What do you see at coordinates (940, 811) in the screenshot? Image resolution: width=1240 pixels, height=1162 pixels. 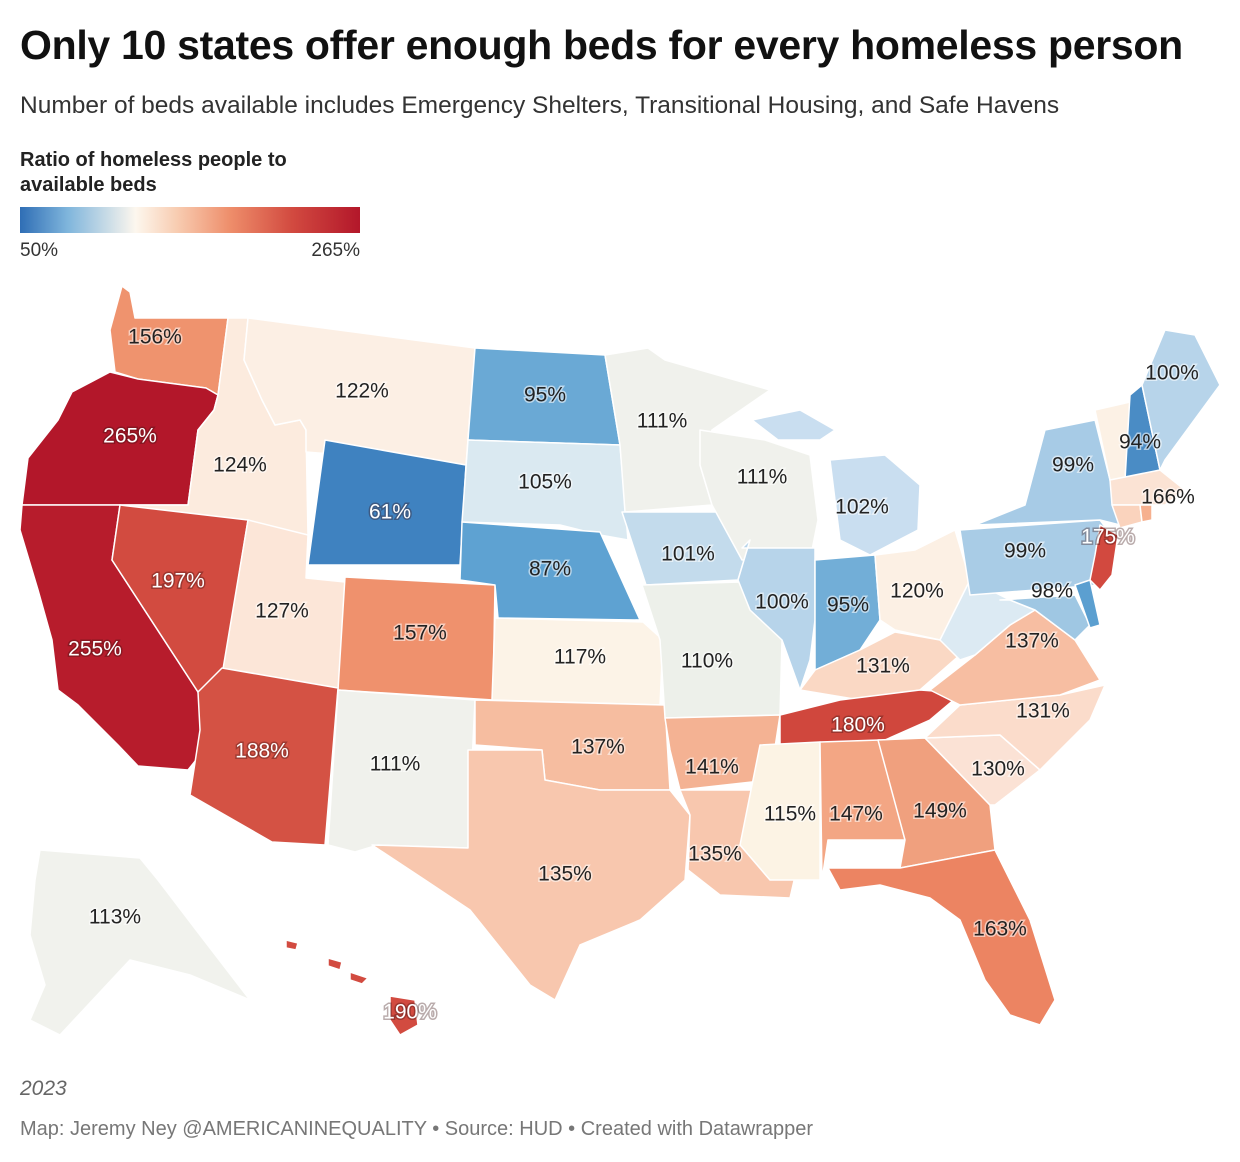 I see `state-label-ga: 149%` at bounding box center [940, 811].